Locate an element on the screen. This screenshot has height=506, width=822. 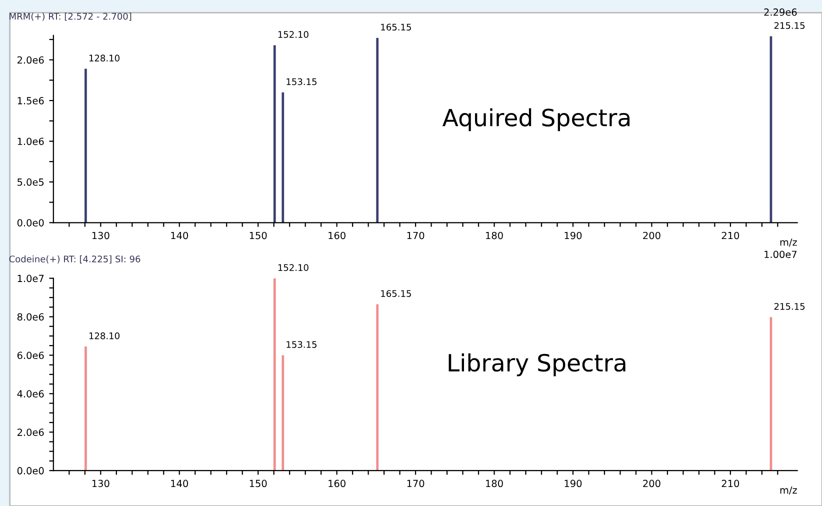
y-tick-label: 5.0e5 is located at coordinates (31, 182).